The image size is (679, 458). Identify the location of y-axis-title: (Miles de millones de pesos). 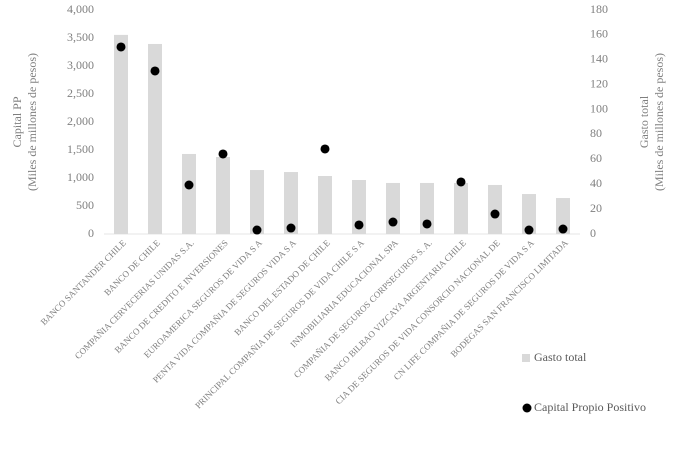
(32, 122).